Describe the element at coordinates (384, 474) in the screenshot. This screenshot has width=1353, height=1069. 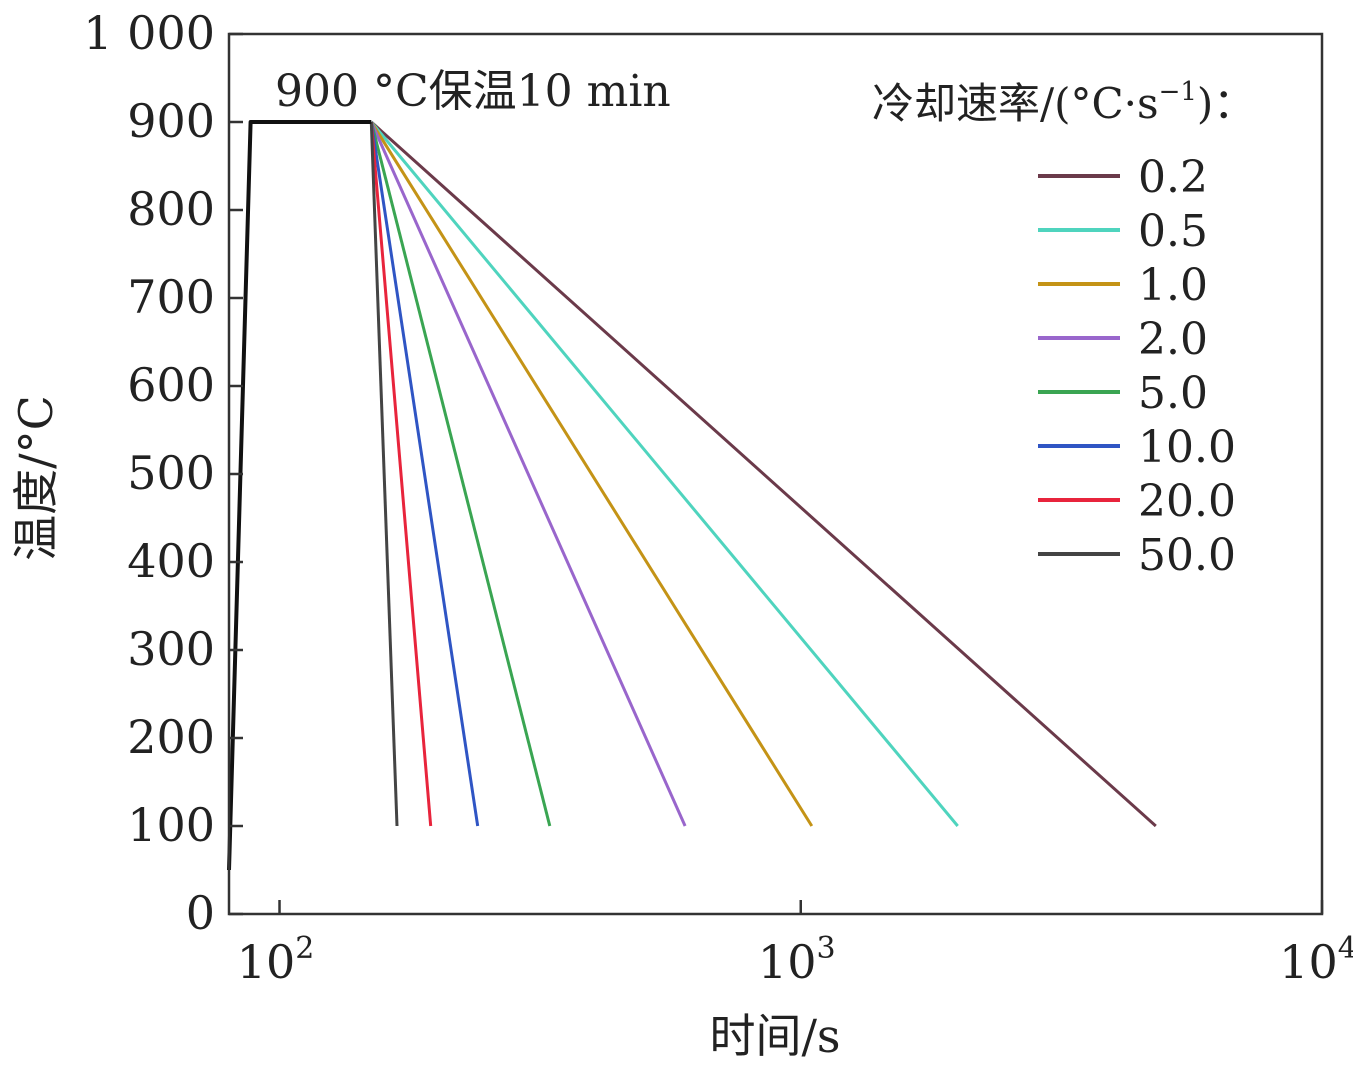
I see `series-line-50.0` at that location.